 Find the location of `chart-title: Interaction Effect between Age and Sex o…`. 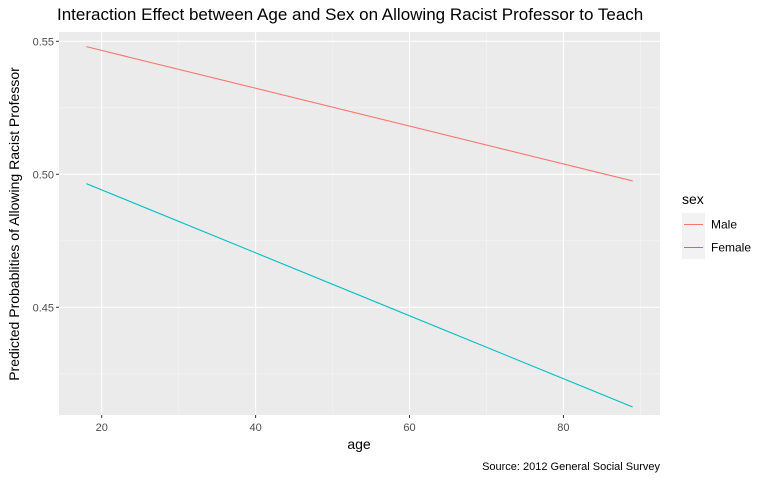

chart-title: Interaction Effect between Age and Sex o… is located at coordinates (350, 14).